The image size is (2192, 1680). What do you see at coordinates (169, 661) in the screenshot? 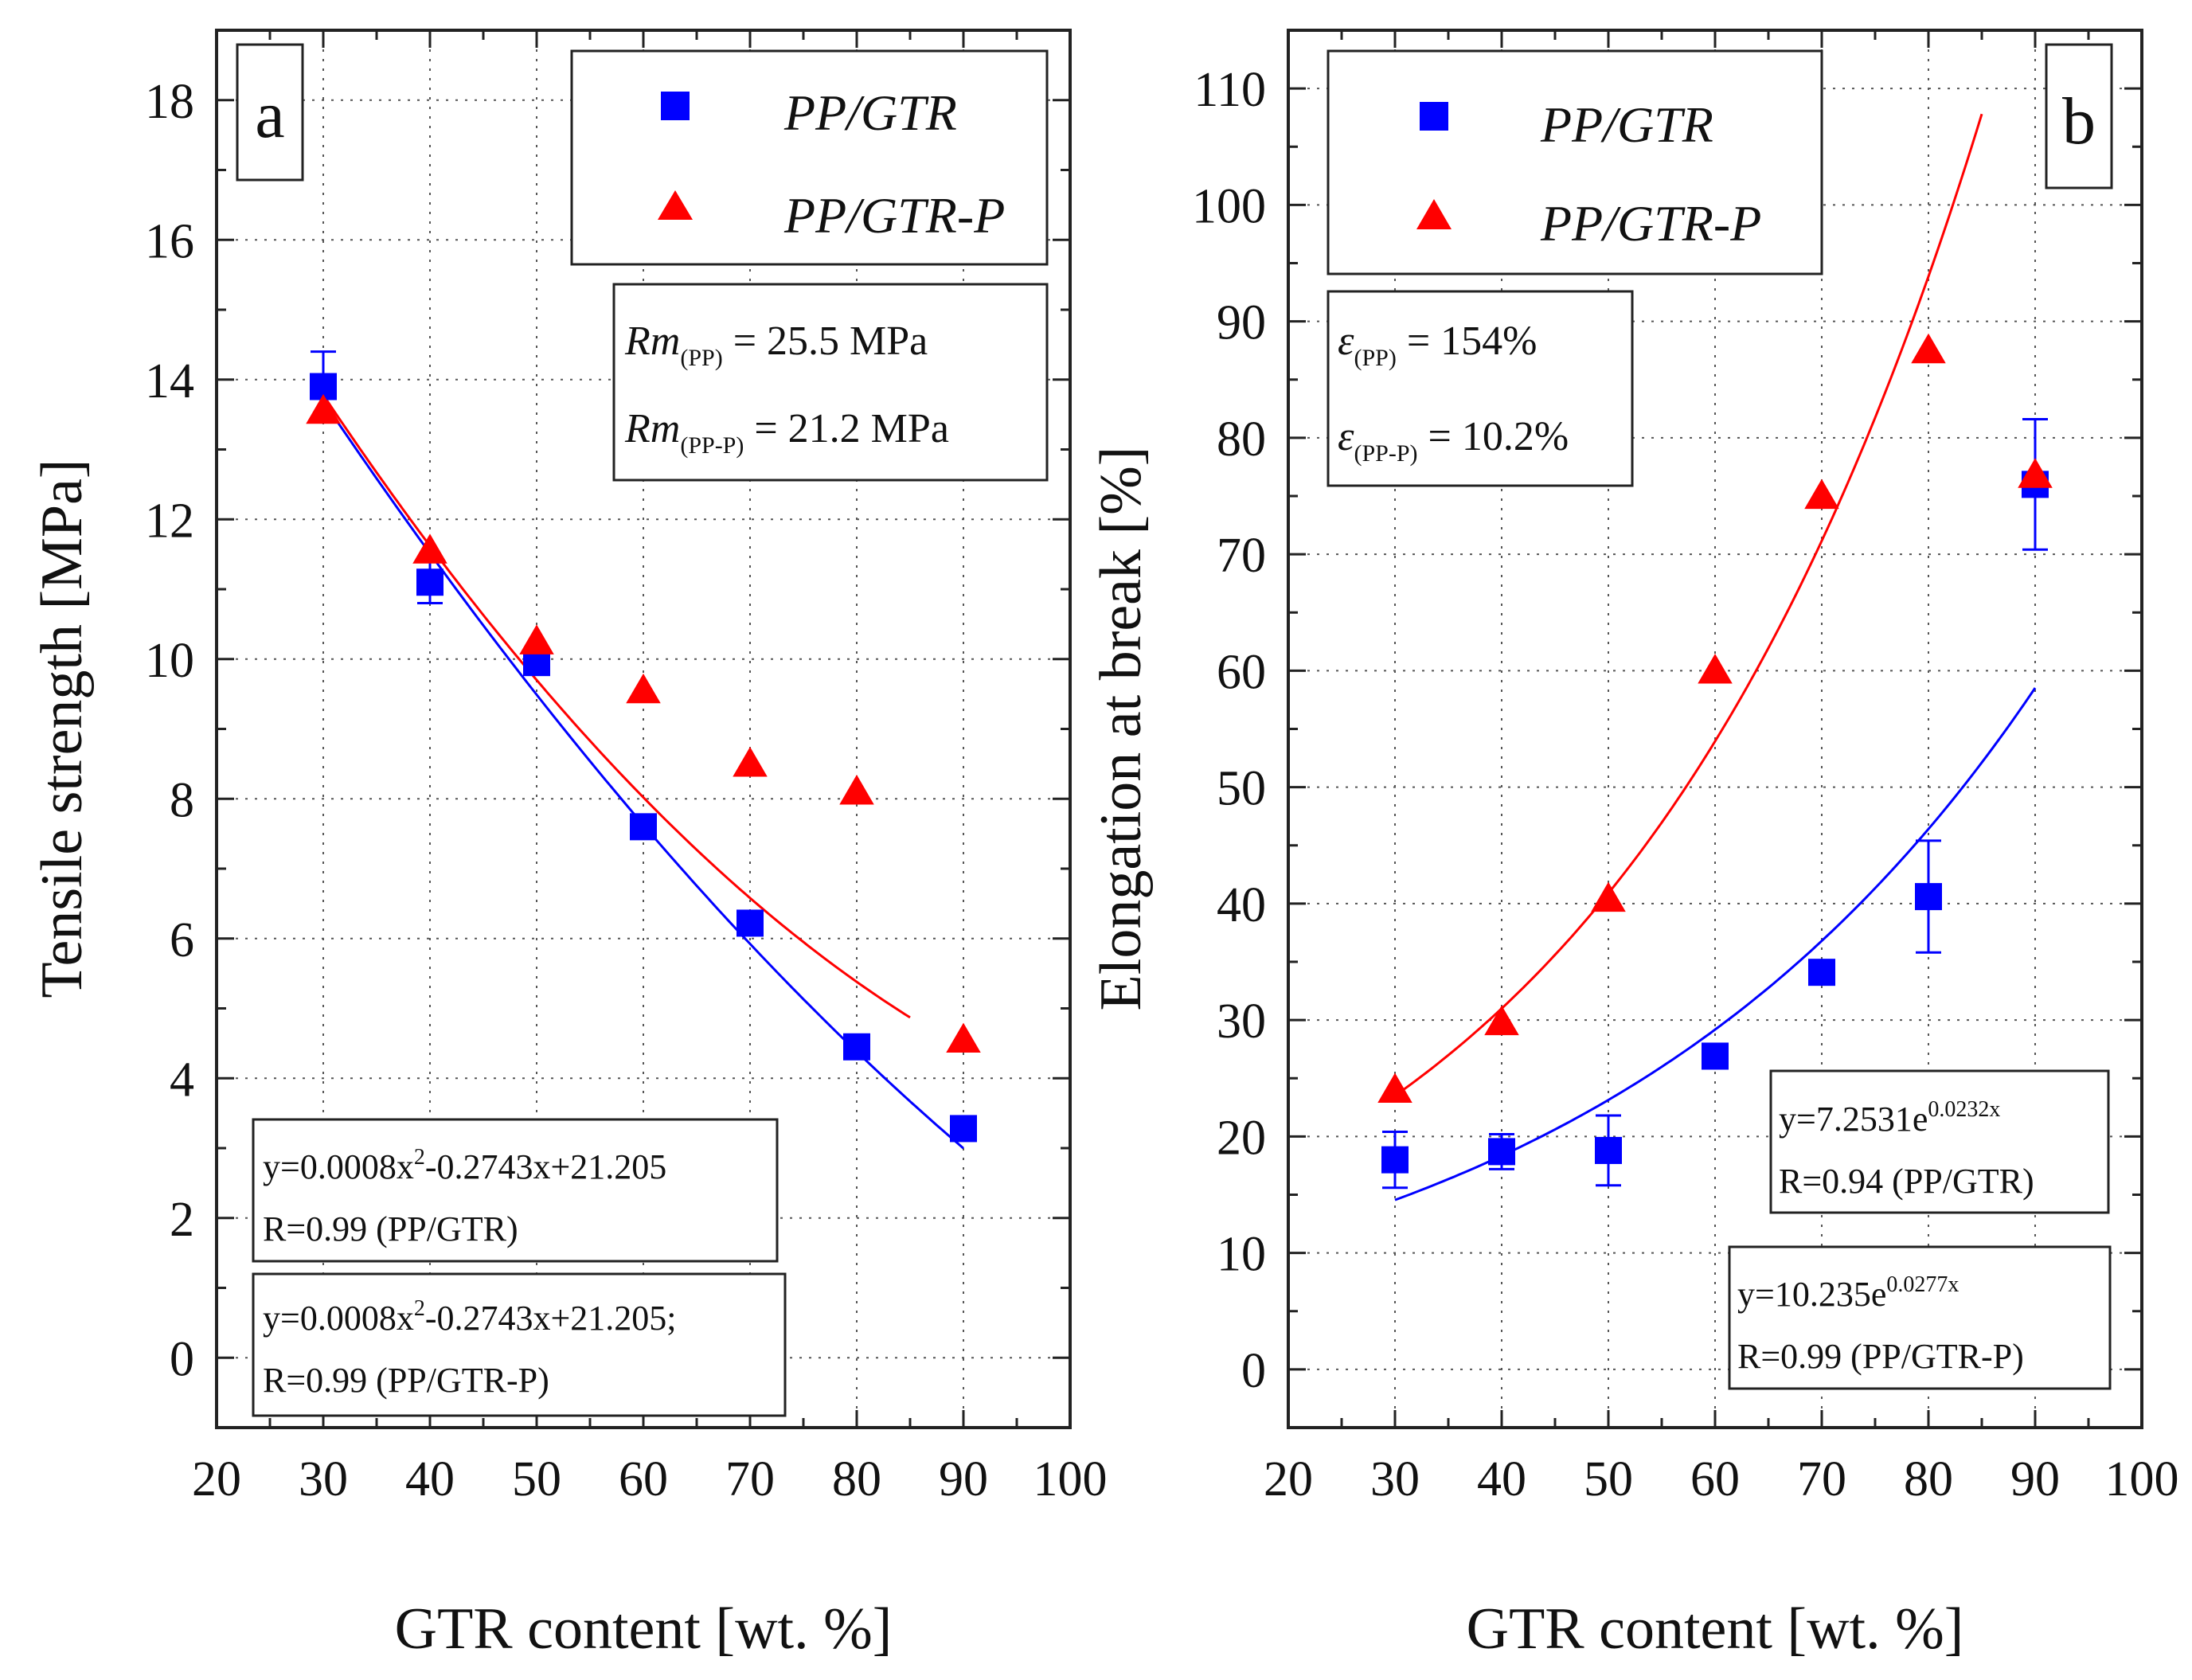
I see `y-tick-label: 10` at bounding box center [169, 661].